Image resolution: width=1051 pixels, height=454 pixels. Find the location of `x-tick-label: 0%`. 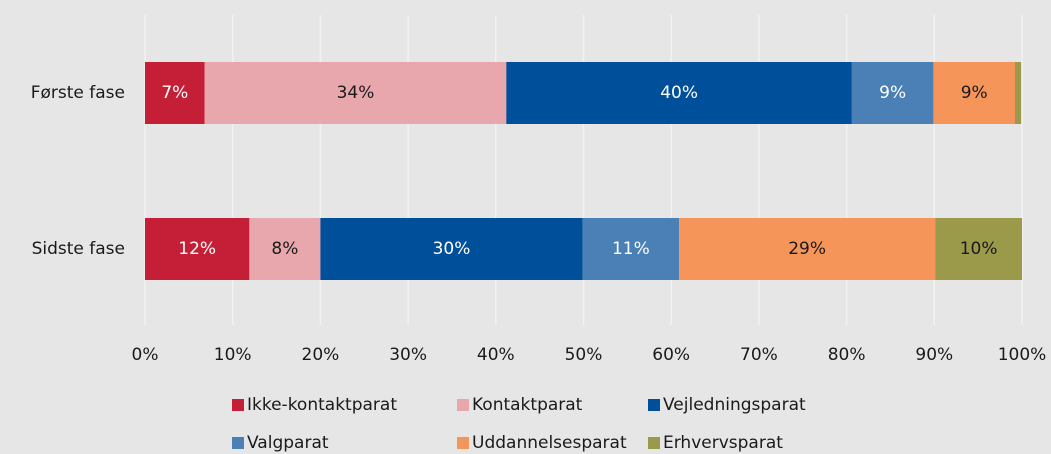

x-tick-label: 0% is located at coordinates (145, 355).